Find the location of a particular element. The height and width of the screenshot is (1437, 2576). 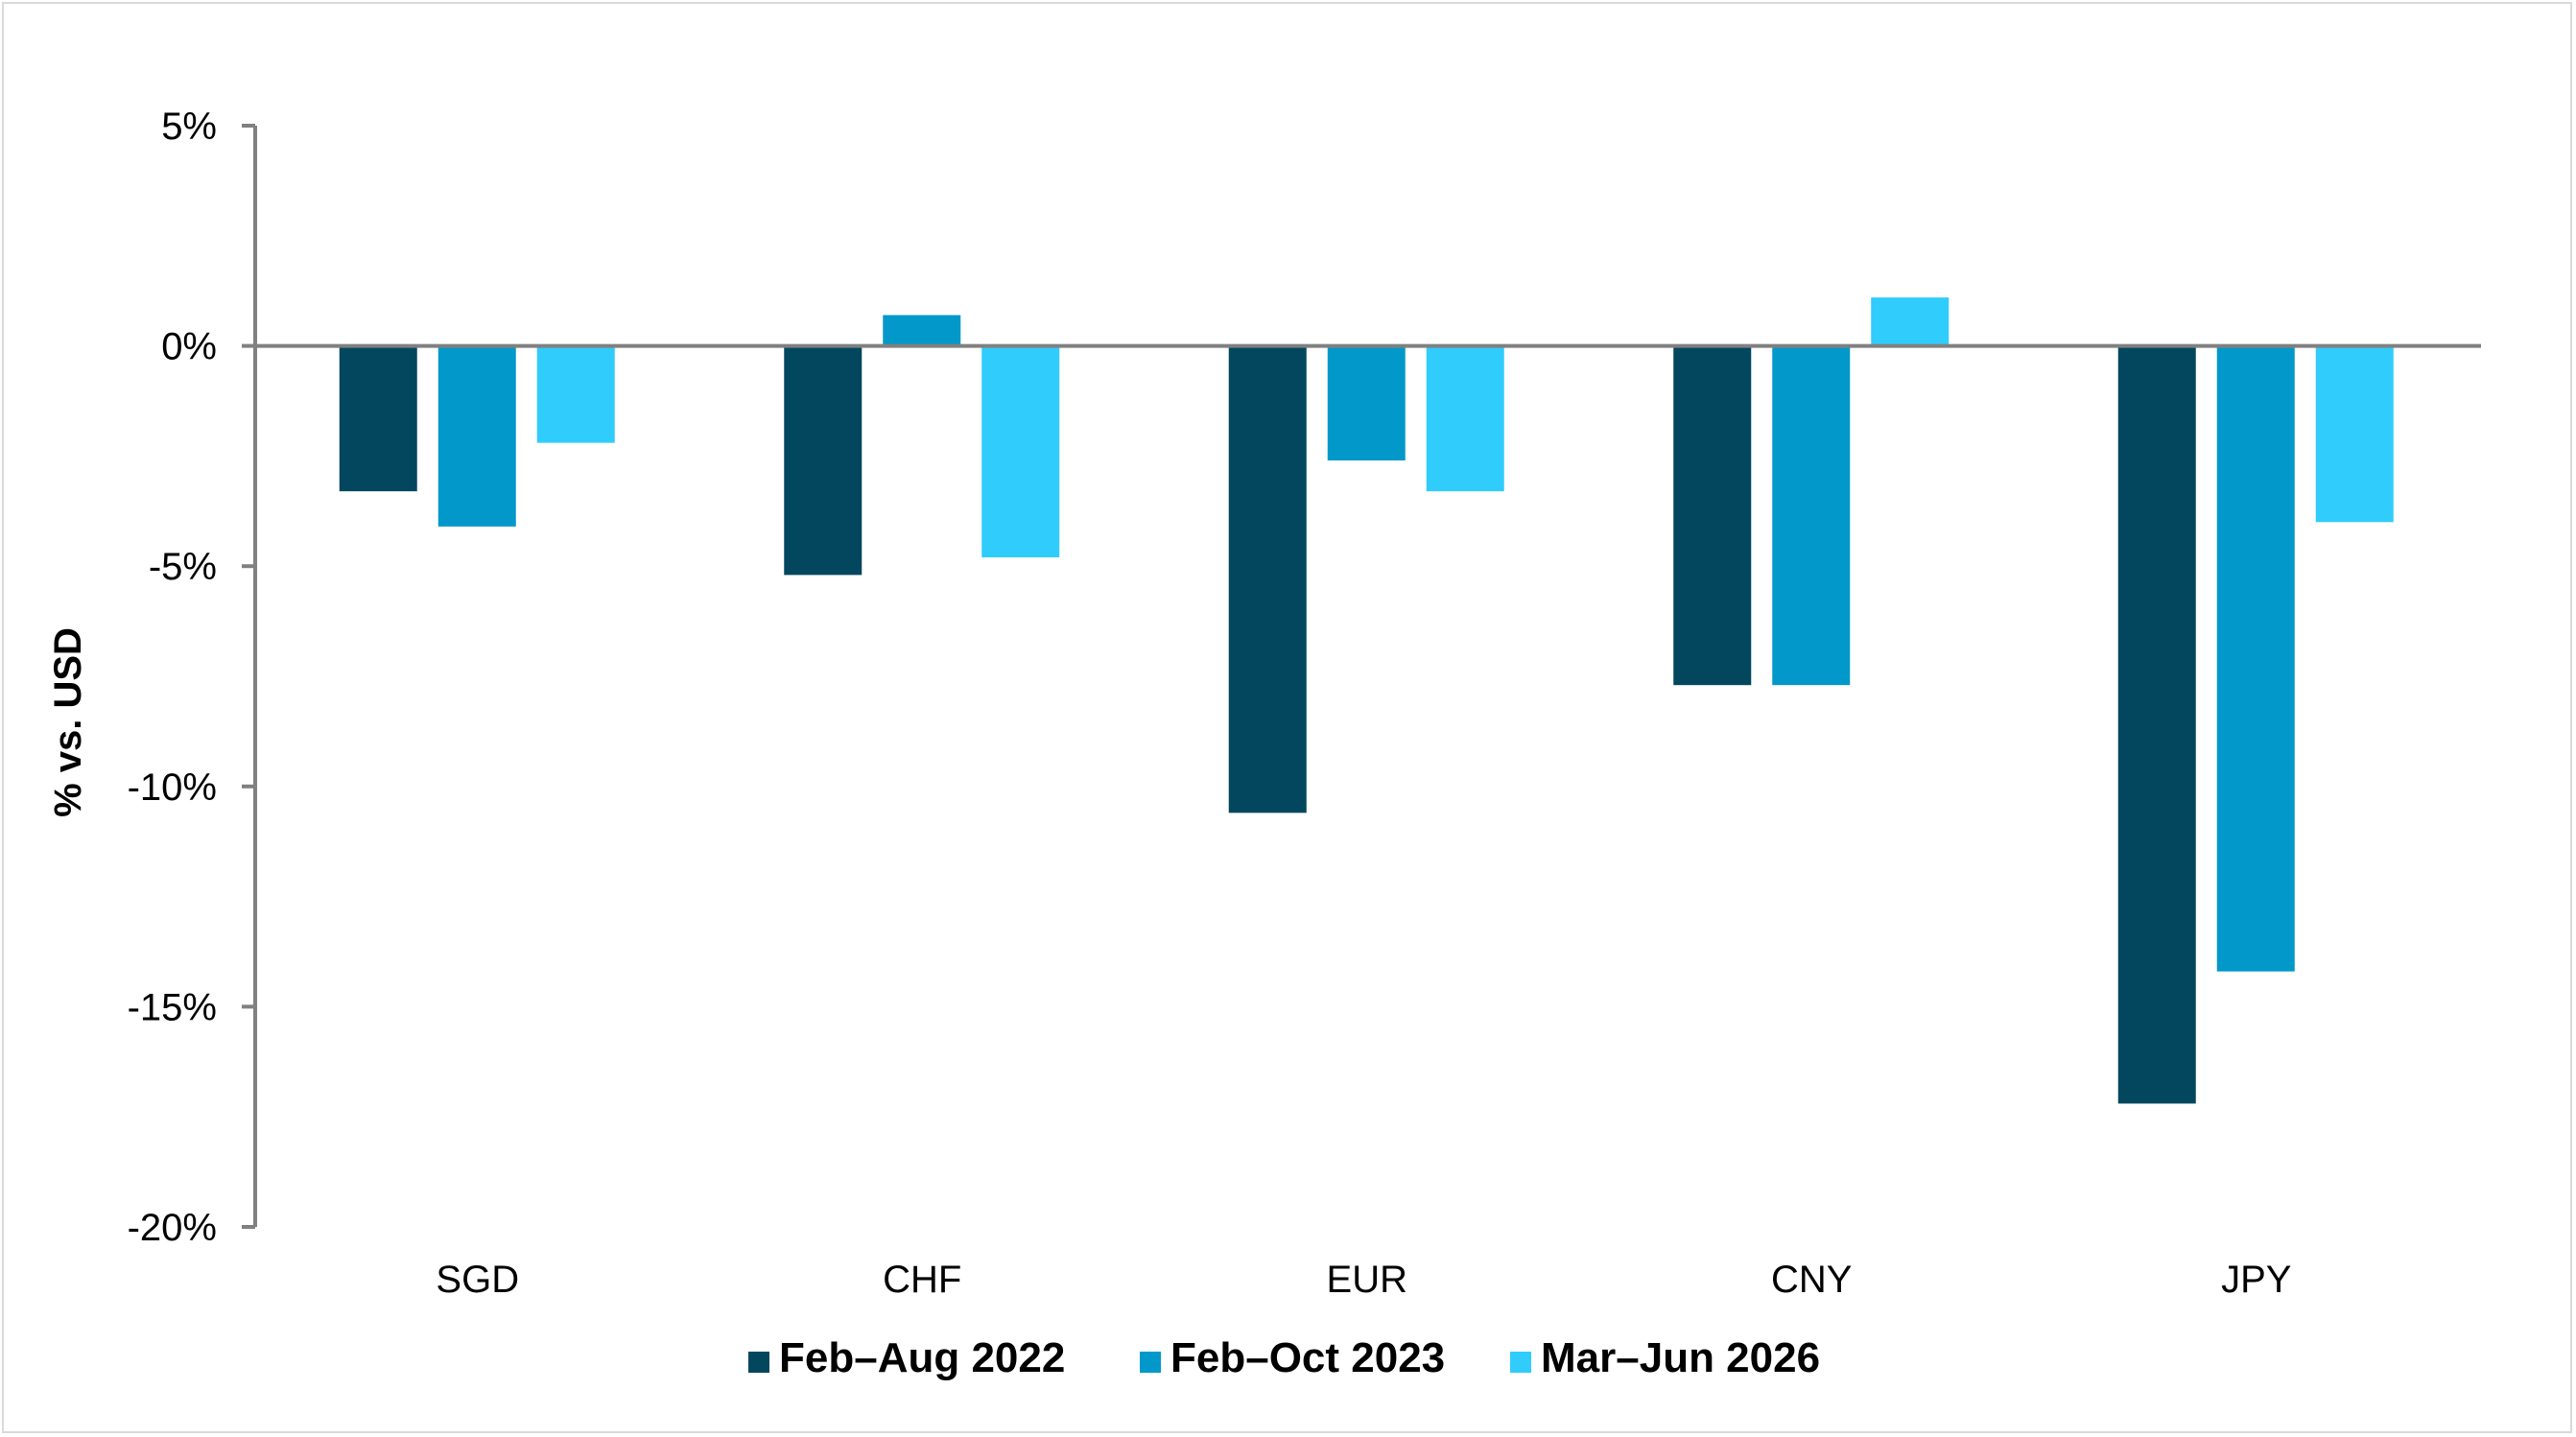

y-tick-label: -5% is located at coordinates (183, 567).